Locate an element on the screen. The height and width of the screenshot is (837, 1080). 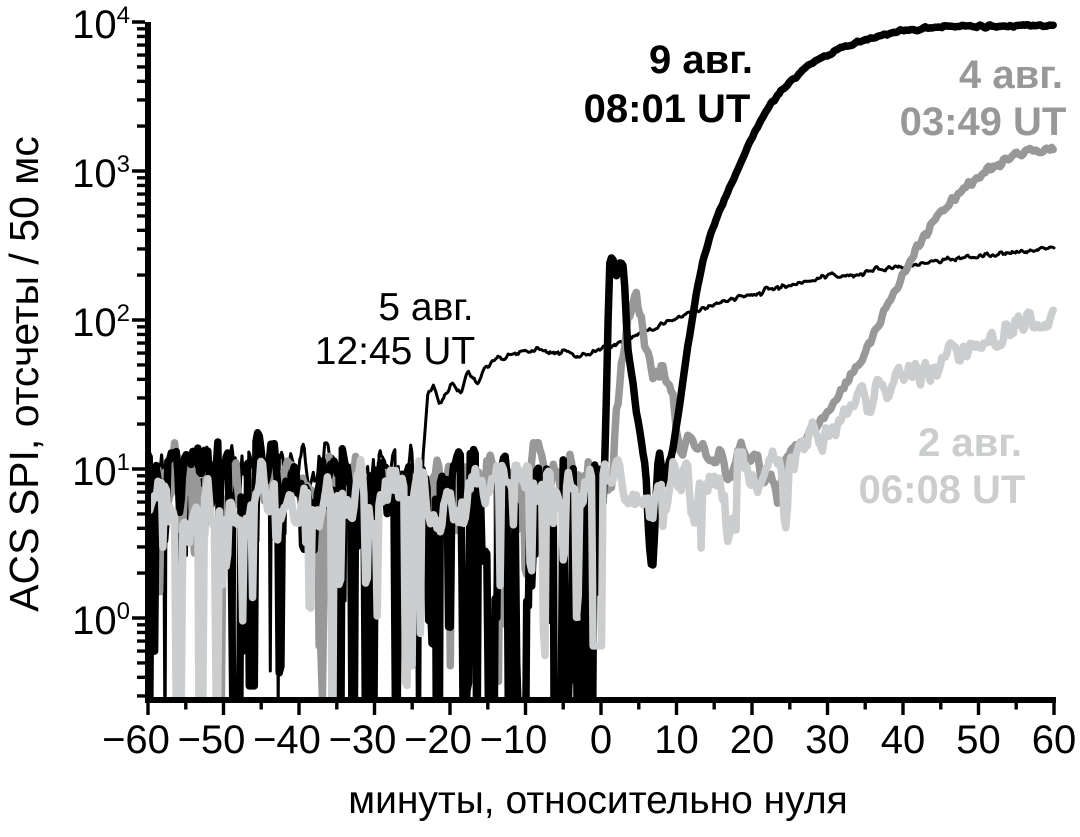
svg-text: 5 авг. is located at coordinates (425, 307).